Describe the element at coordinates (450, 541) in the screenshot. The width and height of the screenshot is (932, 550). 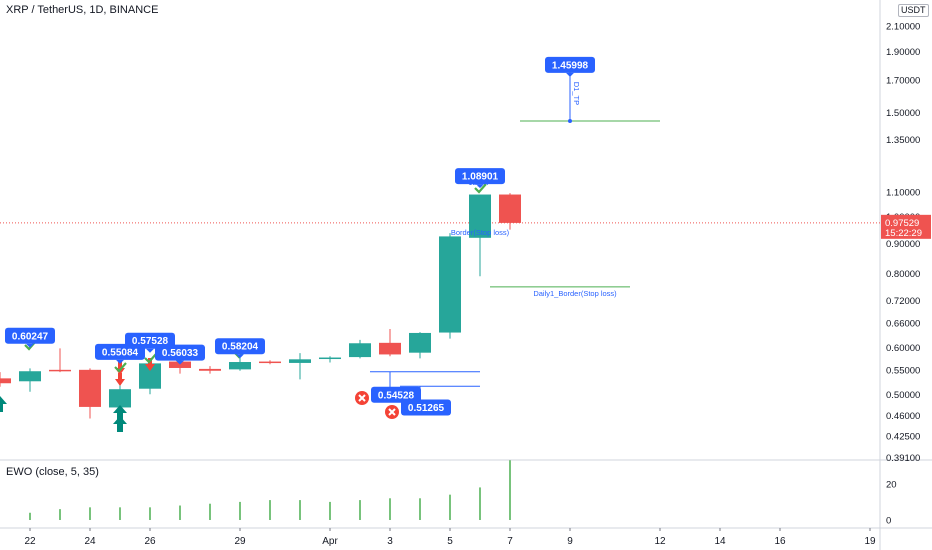
I see `x-tick-label: 5` at that location.